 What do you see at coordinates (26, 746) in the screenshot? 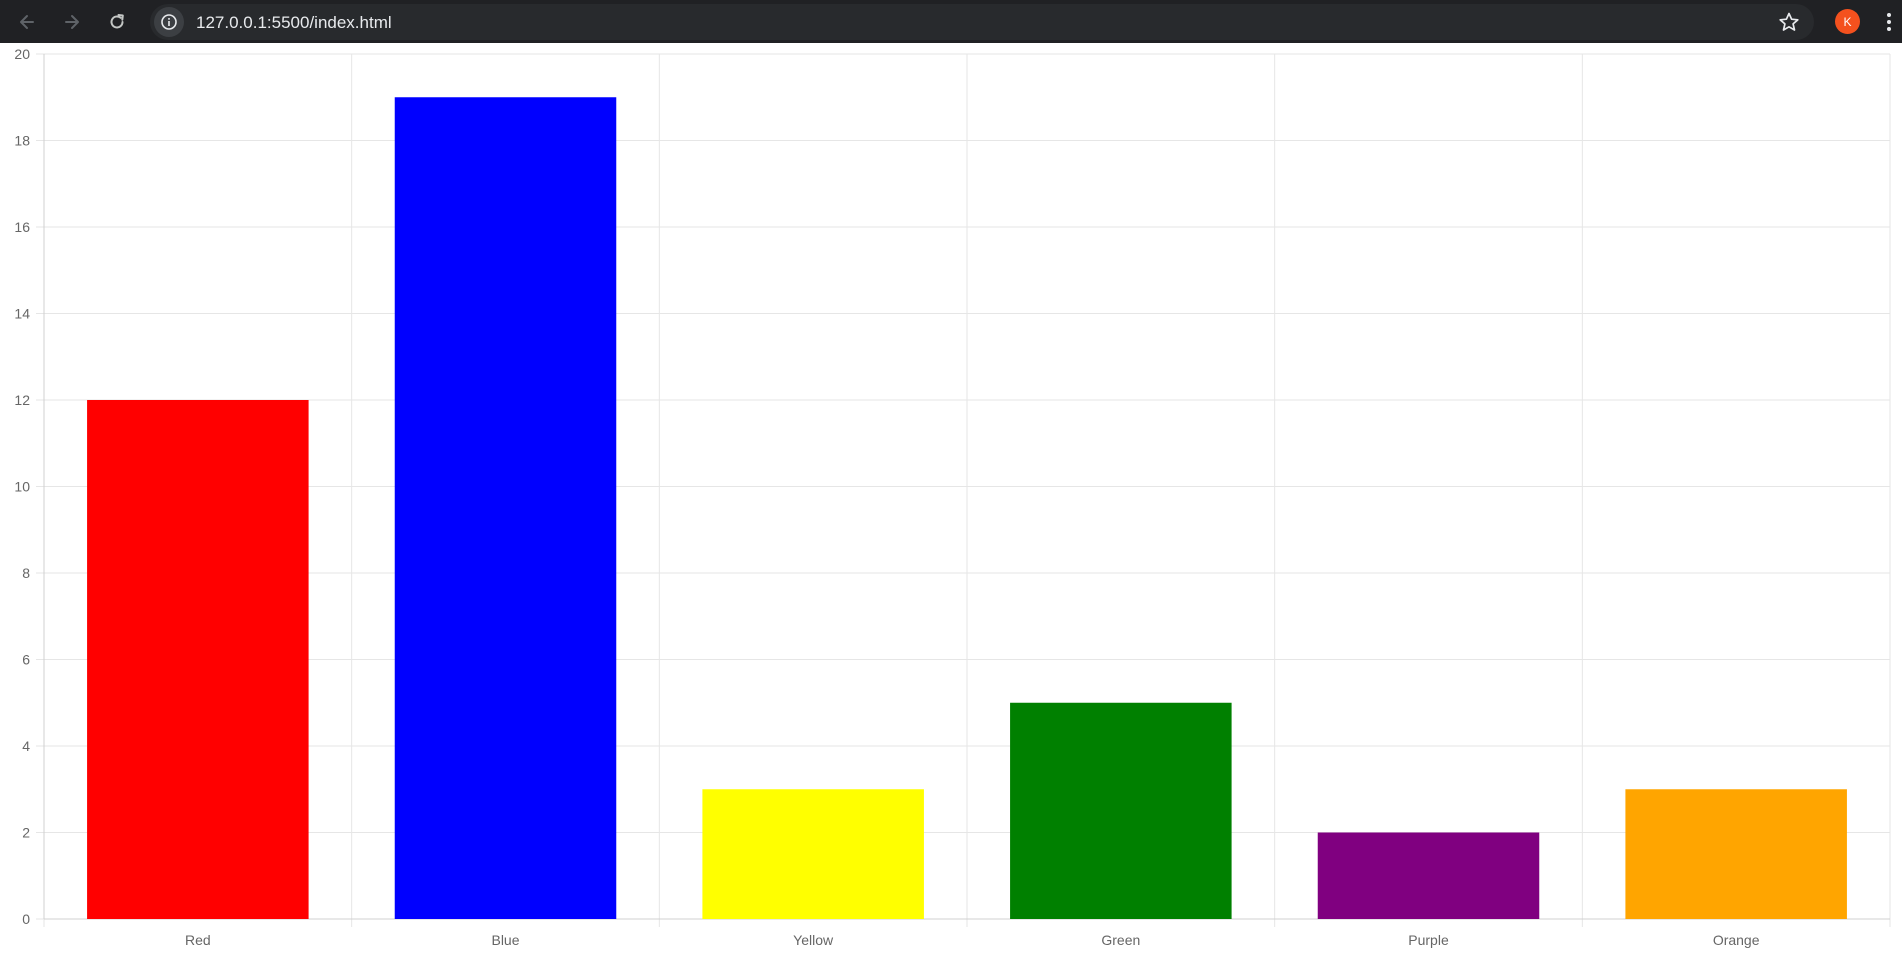
I see `y-tick-label: 4` at bounding box center [26, 746].